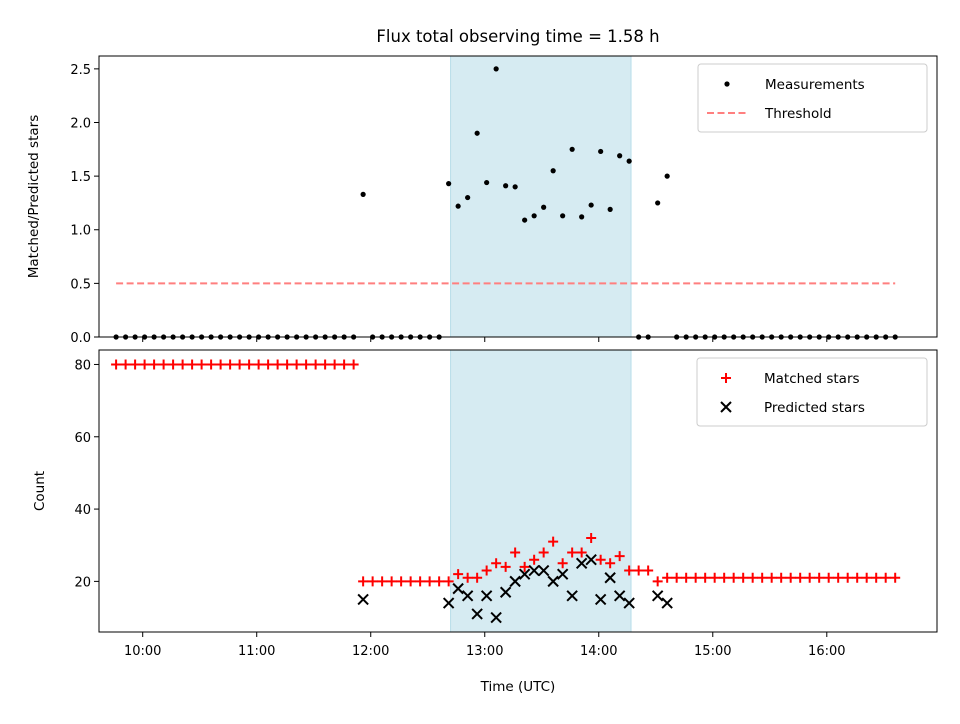 The height and width of the screenshot is (724, 960). Describe the element at coordinates (814, 408) in the screenshot. I see `legend-label: Predicted stars` at that location.